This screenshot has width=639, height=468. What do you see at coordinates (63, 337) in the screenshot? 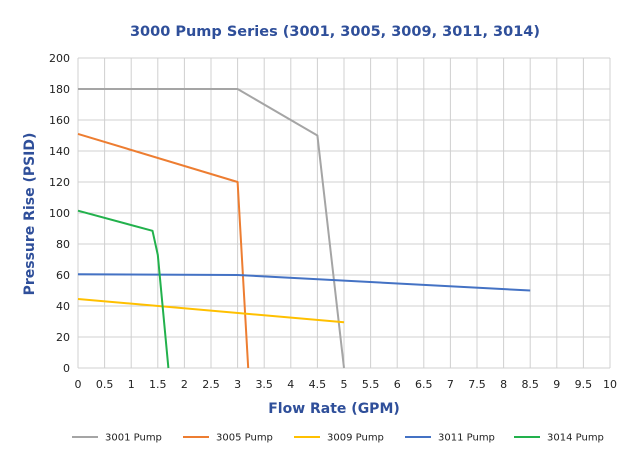
I see `y-tick-label: 20` at bounding box center [63, 337].